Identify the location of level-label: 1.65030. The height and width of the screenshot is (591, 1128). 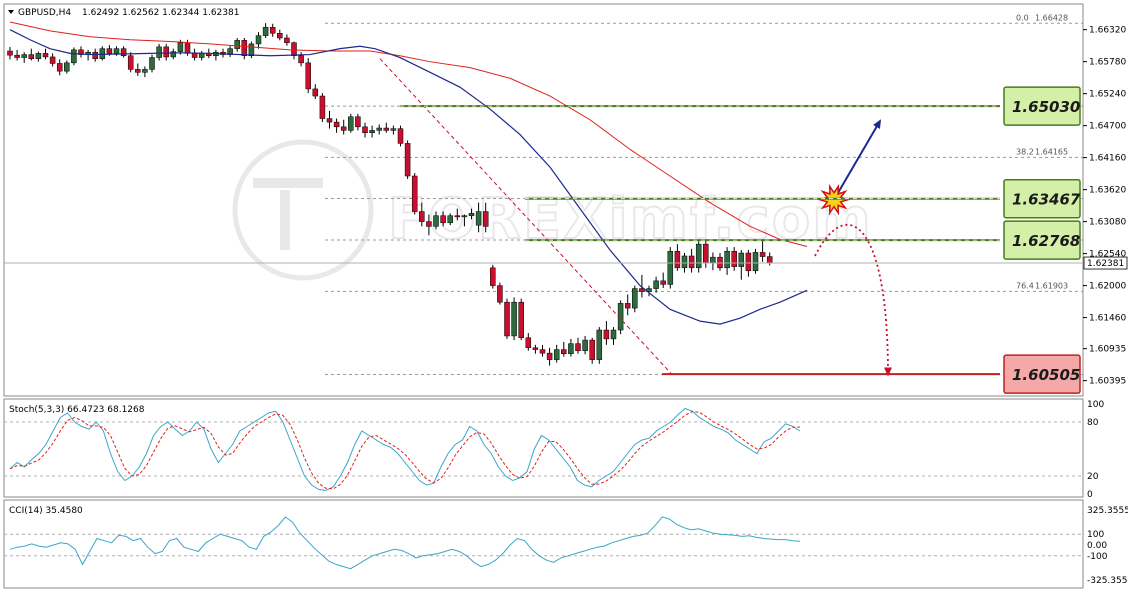
(1046, 107).